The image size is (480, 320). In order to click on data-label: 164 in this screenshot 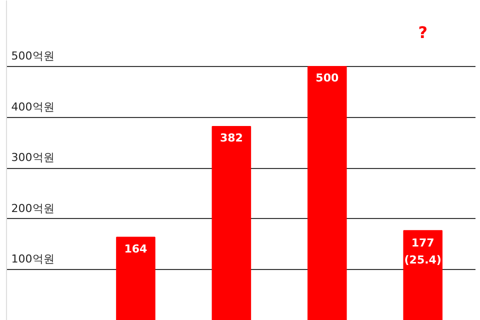, I will do `click(136, 249)`.